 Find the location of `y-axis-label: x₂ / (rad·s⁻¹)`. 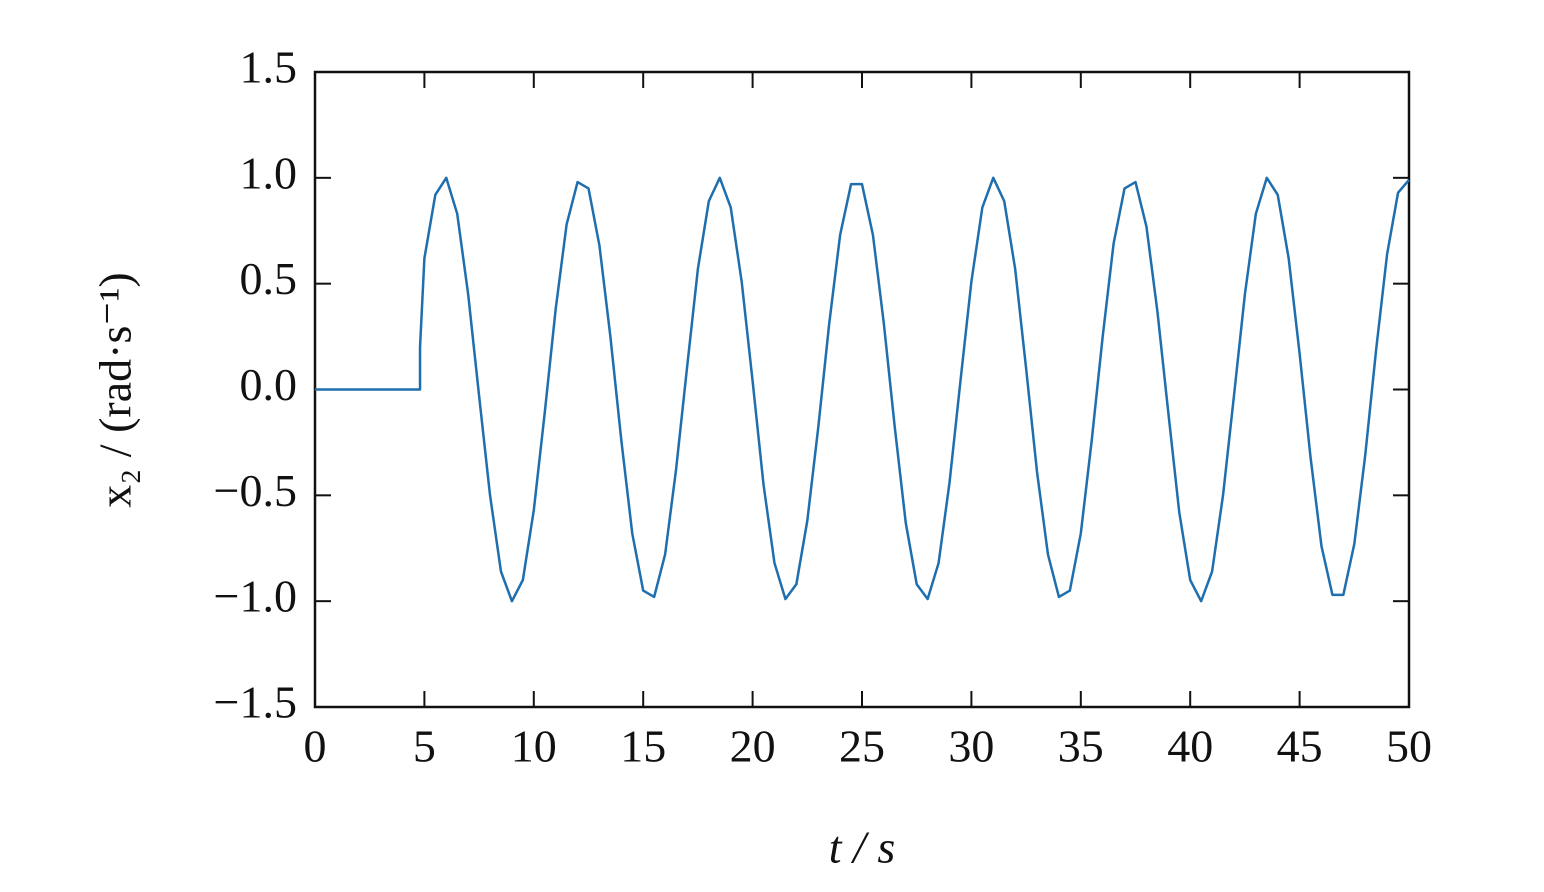

y-axis-label: x₂ / (rad·s⁻¹) is located at coordinates (115, 389).